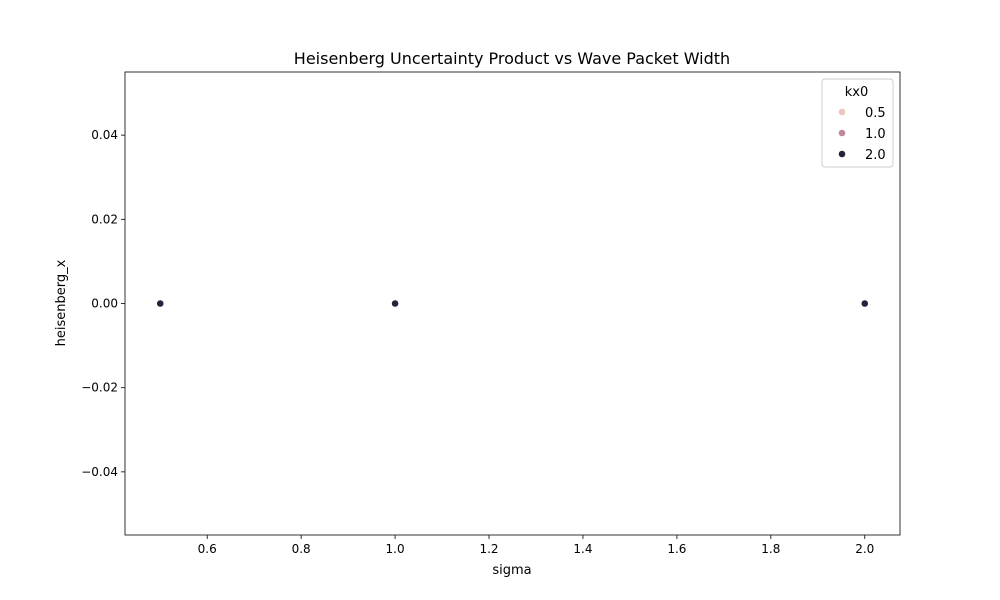 The width and height of the screenshot is (1000, 600). What do you see at coordinates (875, 155) in the screenshot?
I see `legend-label: 2.0` at bounding box center [875, 155].